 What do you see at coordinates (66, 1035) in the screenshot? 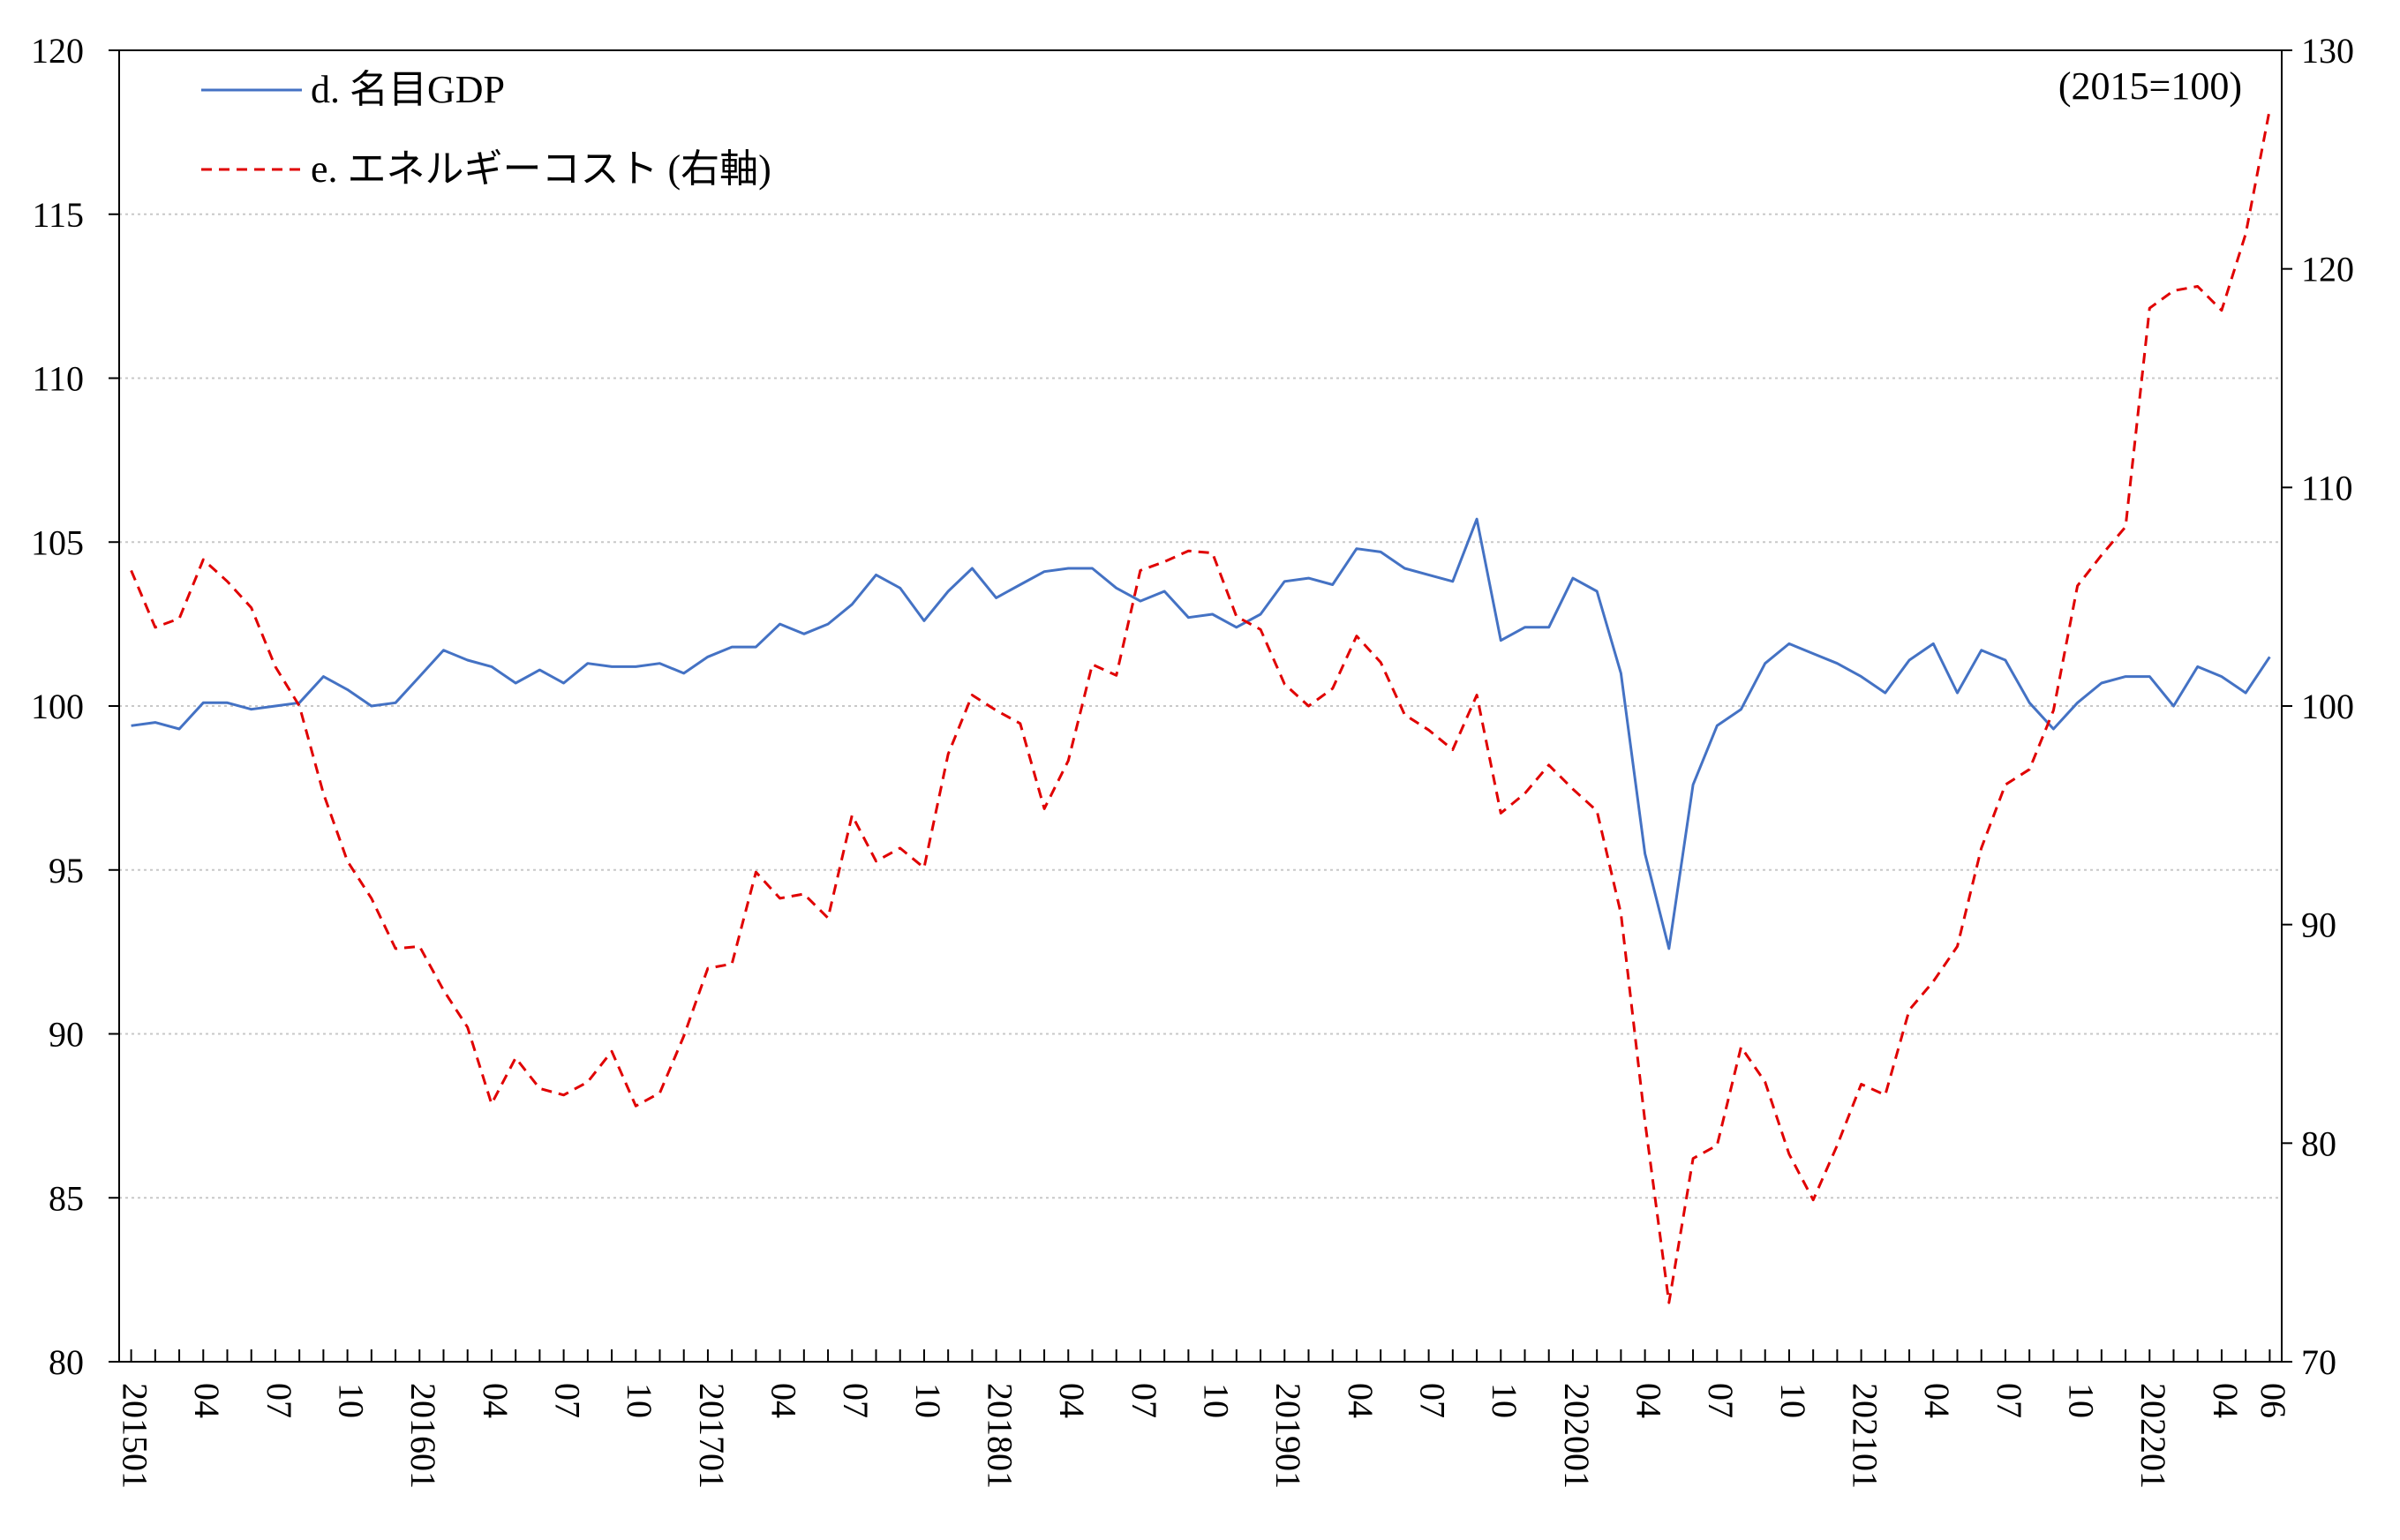
I see `y-left-tick-label: 90` at bounding box center [66, 1035].